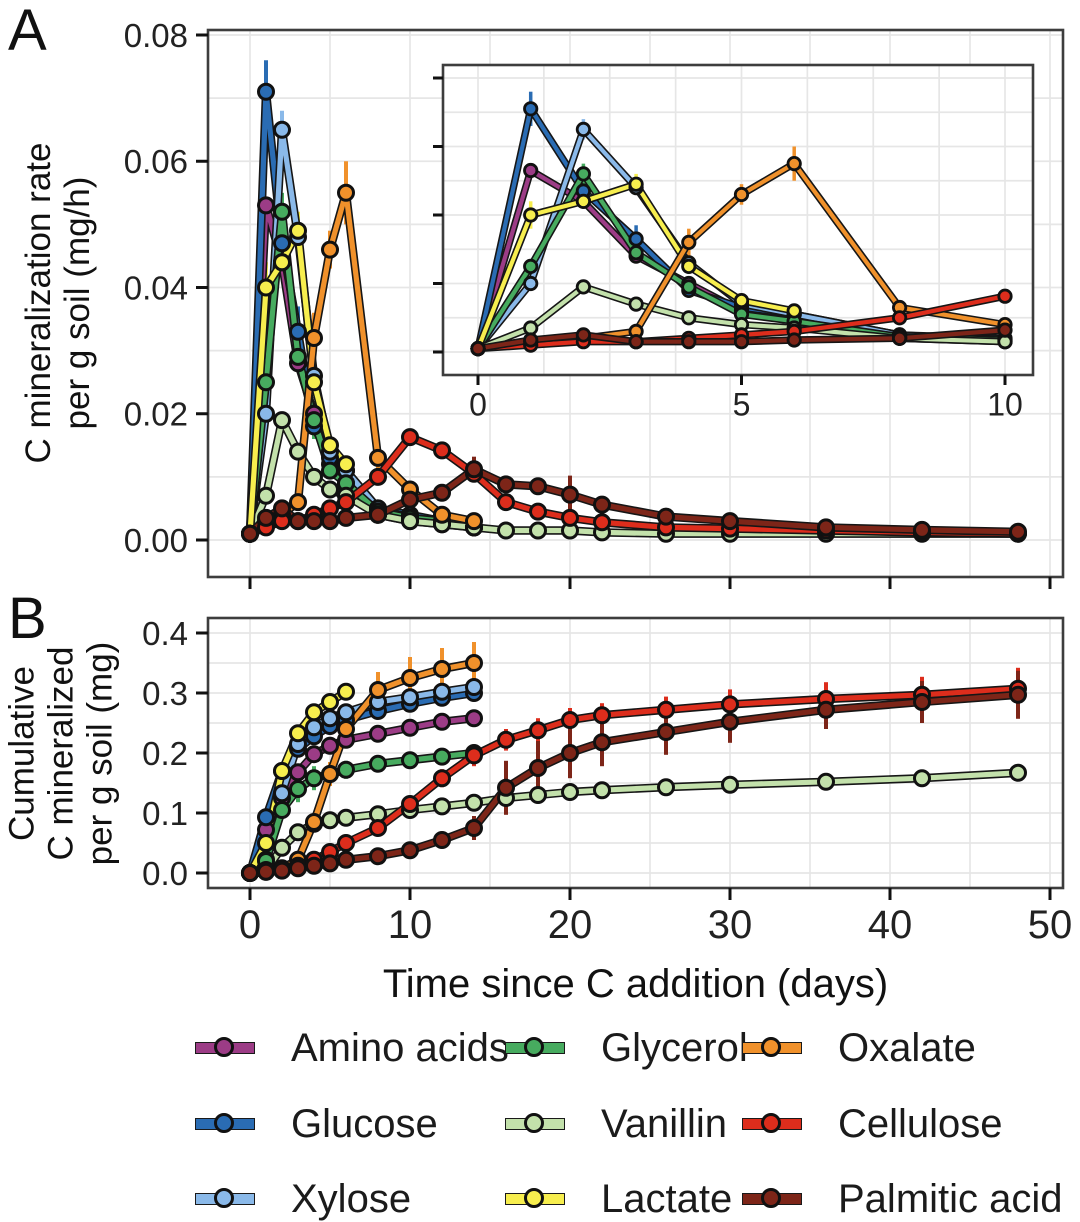 The height and width of the screenshot is (1222, 1080). Describe the element at coordinates (667, 1198) in the screenshot. I see `legend-label: Lactate` at that location.